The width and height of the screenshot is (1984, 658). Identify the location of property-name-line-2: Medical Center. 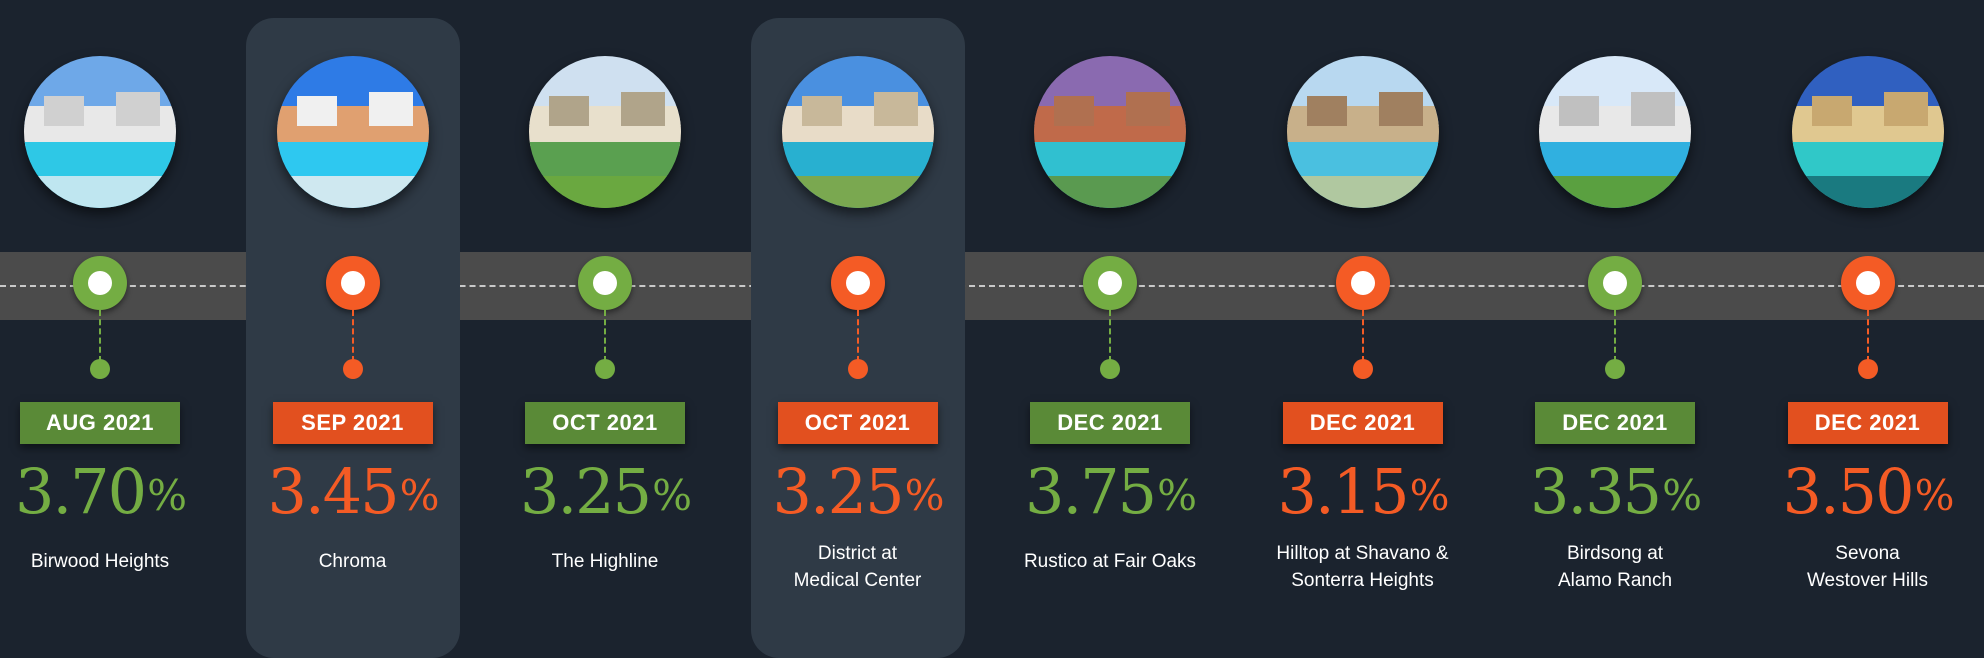
(858, 580).